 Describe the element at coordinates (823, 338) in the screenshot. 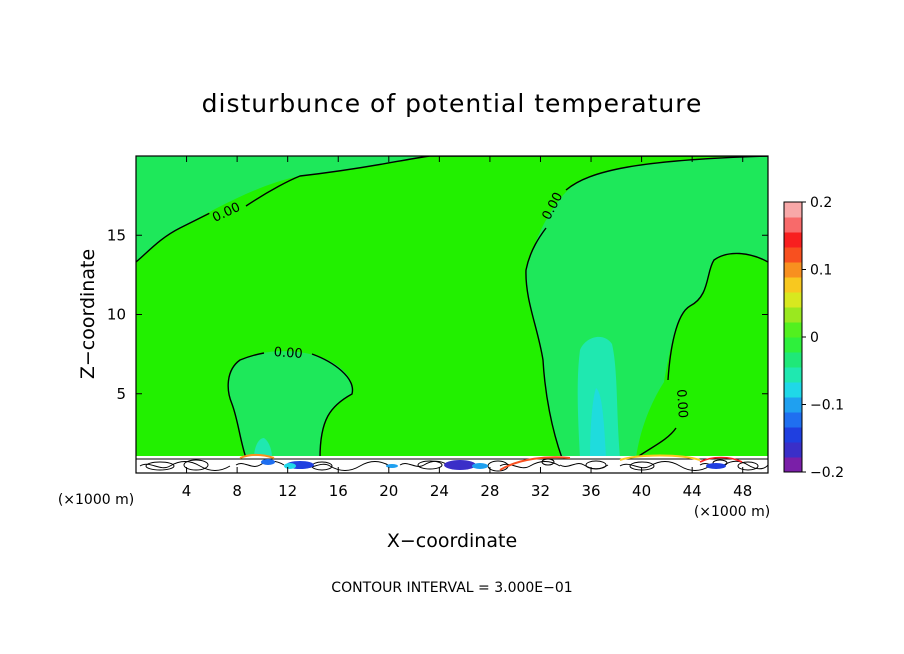

I see `colorbar-ticks: 0.2 0.1 0 −0.1 −0.2` at that location.